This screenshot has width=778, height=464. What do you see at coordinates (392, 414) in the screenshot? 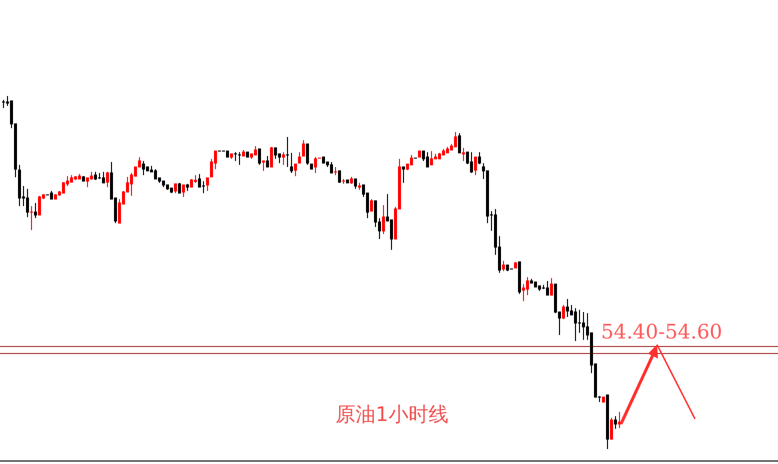
I see `text: 原油1小时线` at bounding box center [392, 414].